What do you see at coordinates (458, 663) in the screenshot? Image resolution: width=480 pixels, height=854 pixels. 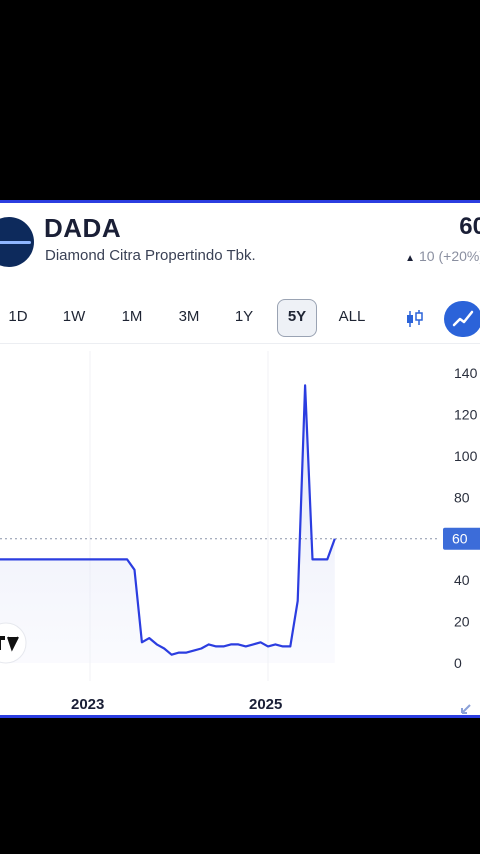 I see `y-tick-label: 0` at bounding box center [458, 663].